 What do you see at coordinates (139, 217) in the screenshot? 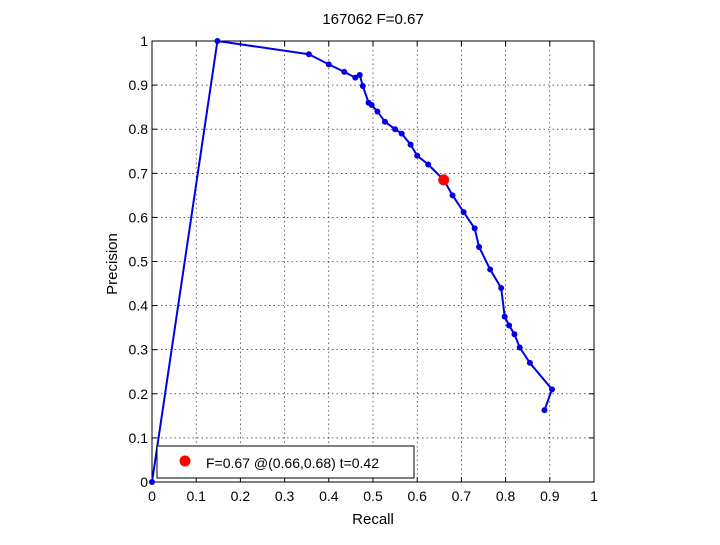
I see `y-tick-label: 0.6` at bounding box center [139, 217].